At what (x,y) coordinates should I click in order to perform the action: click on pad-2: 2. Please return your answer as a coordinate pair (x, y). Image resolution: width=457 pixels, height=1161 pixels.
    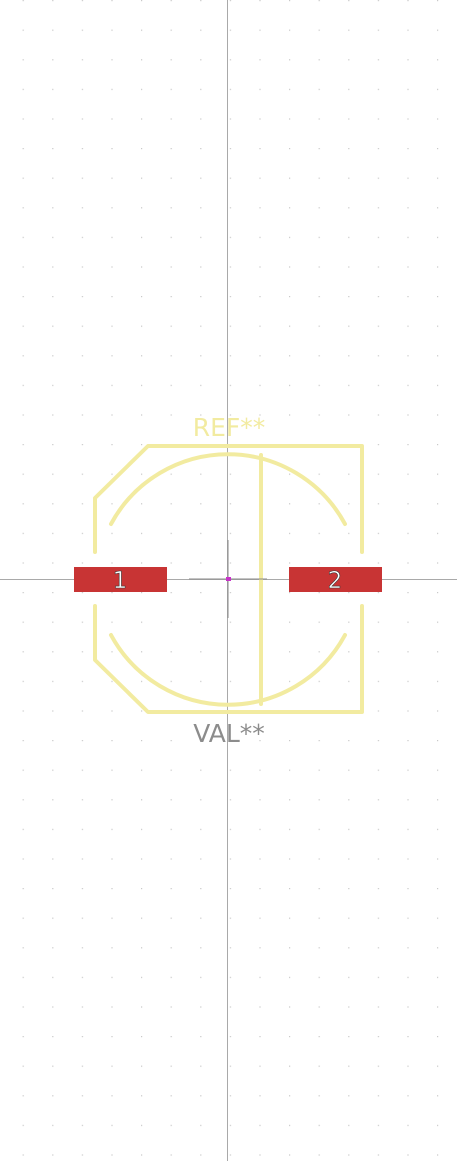
    Looking at the image, I should click on (335, 580).